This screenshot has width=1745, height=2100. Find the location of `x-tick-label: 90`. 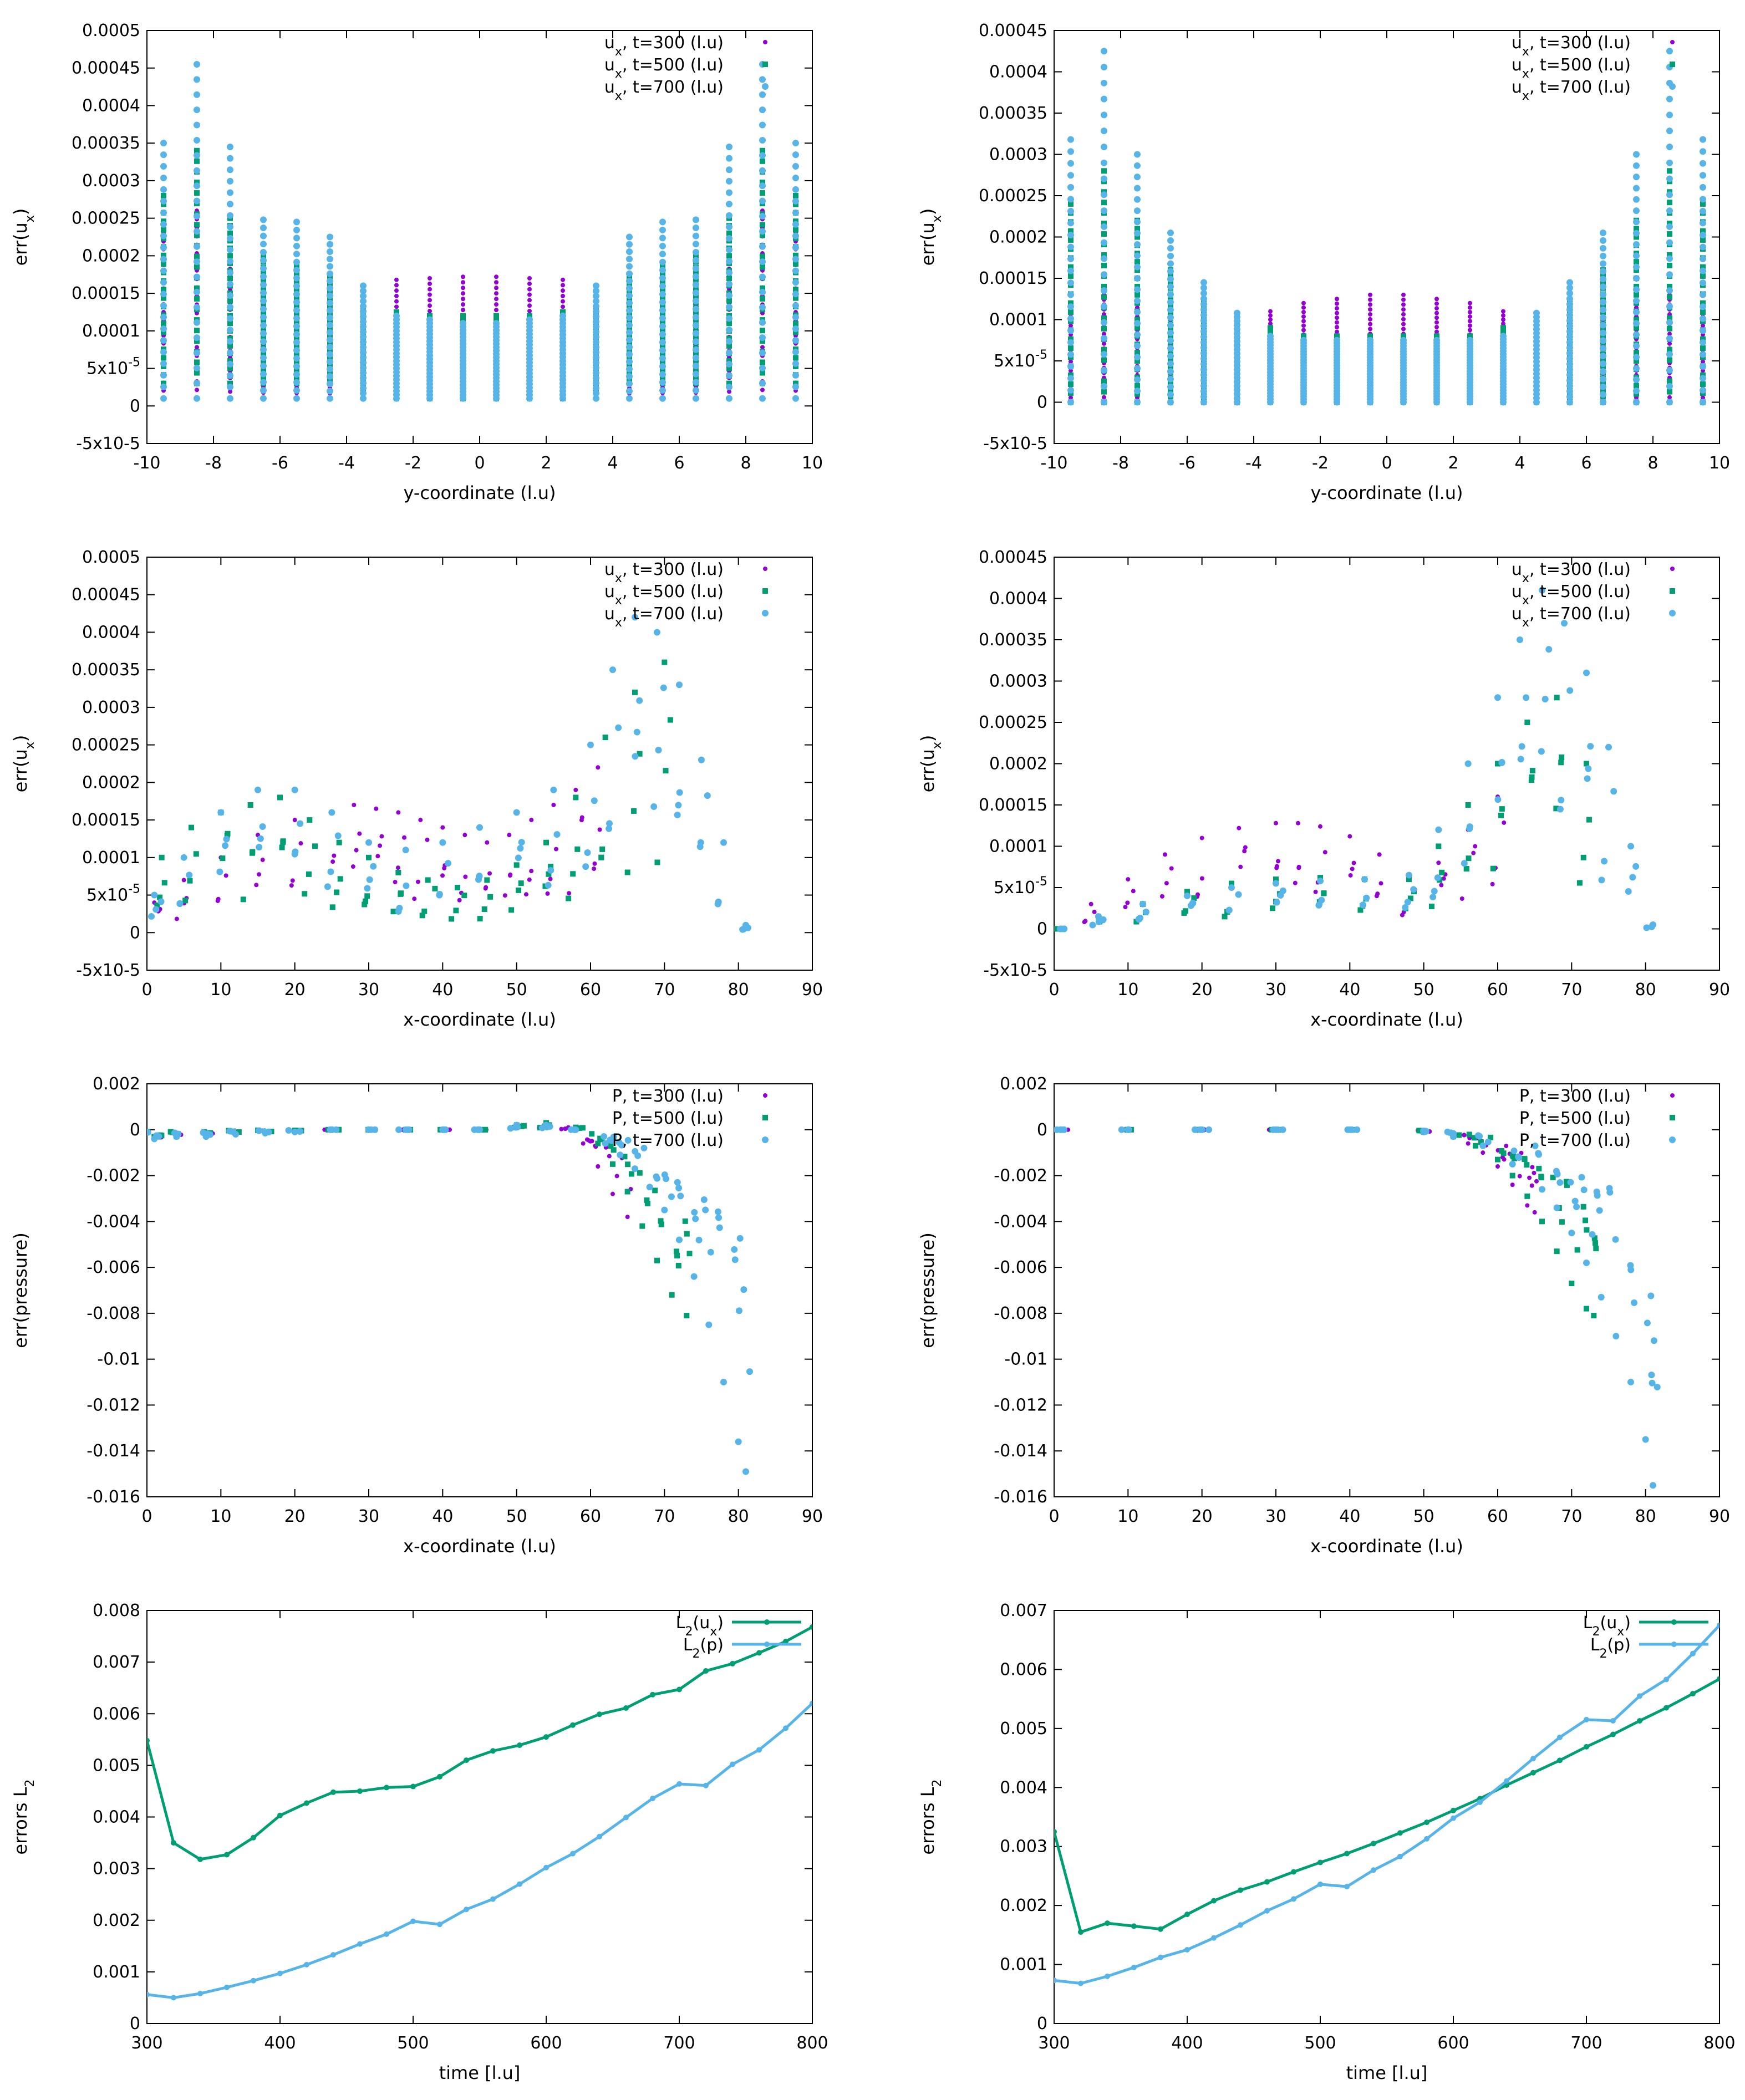

x-tick-label: 90 is located at coordinates (812, 990).